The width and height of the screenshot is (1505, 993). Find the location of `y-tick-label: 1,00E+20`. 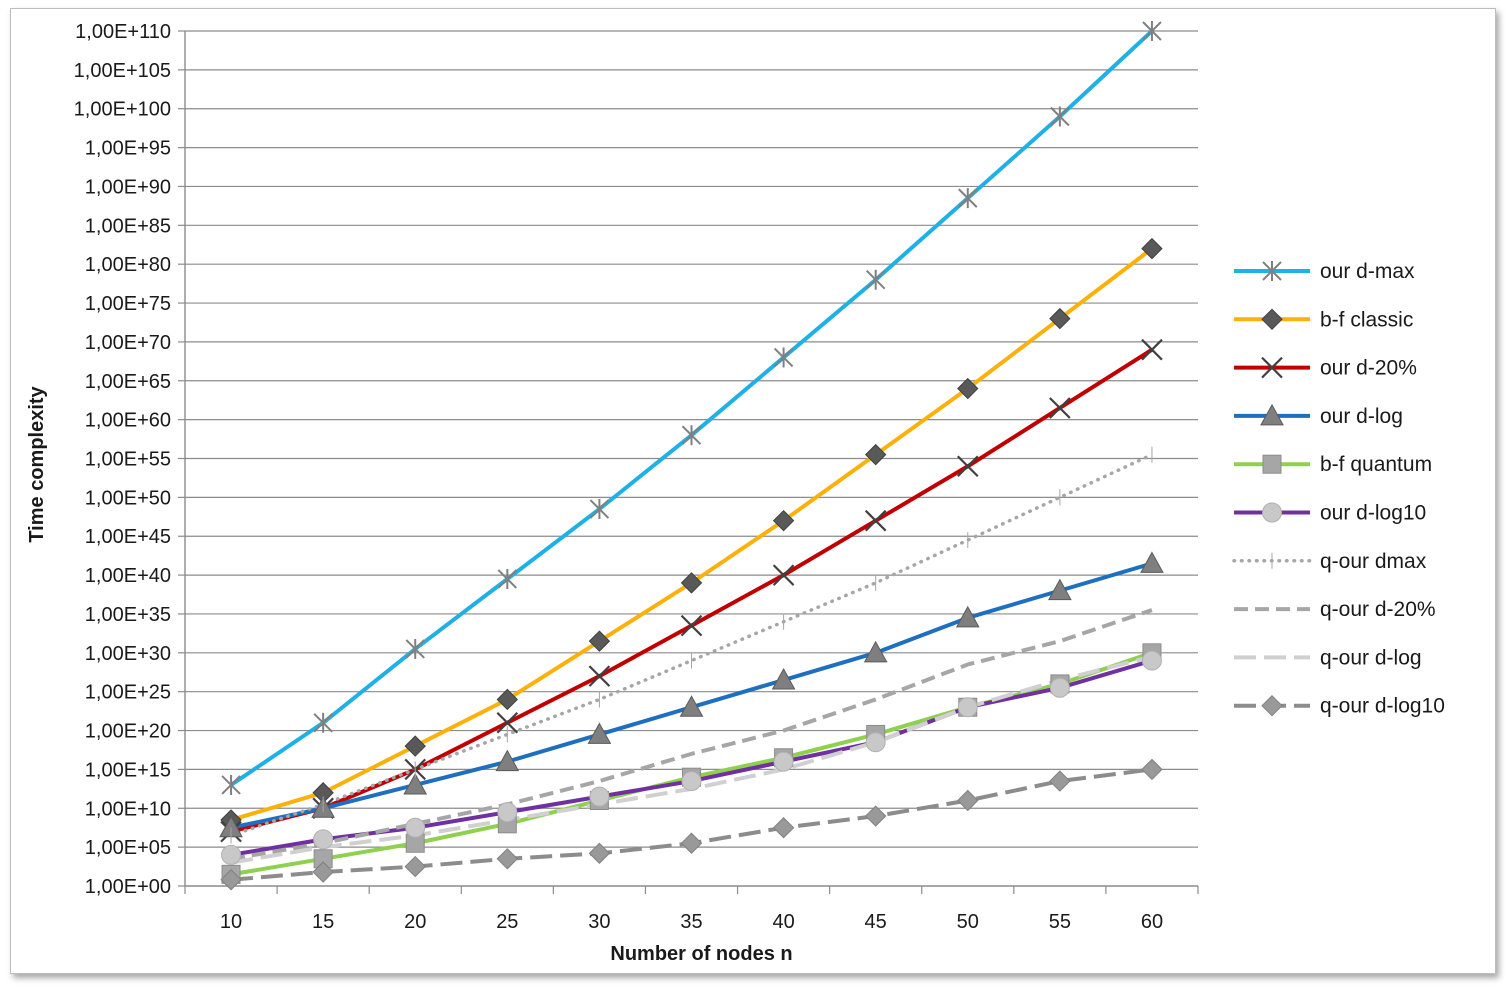

y-tick-label: 1,00E+20 is located at coordinates (128, 732).